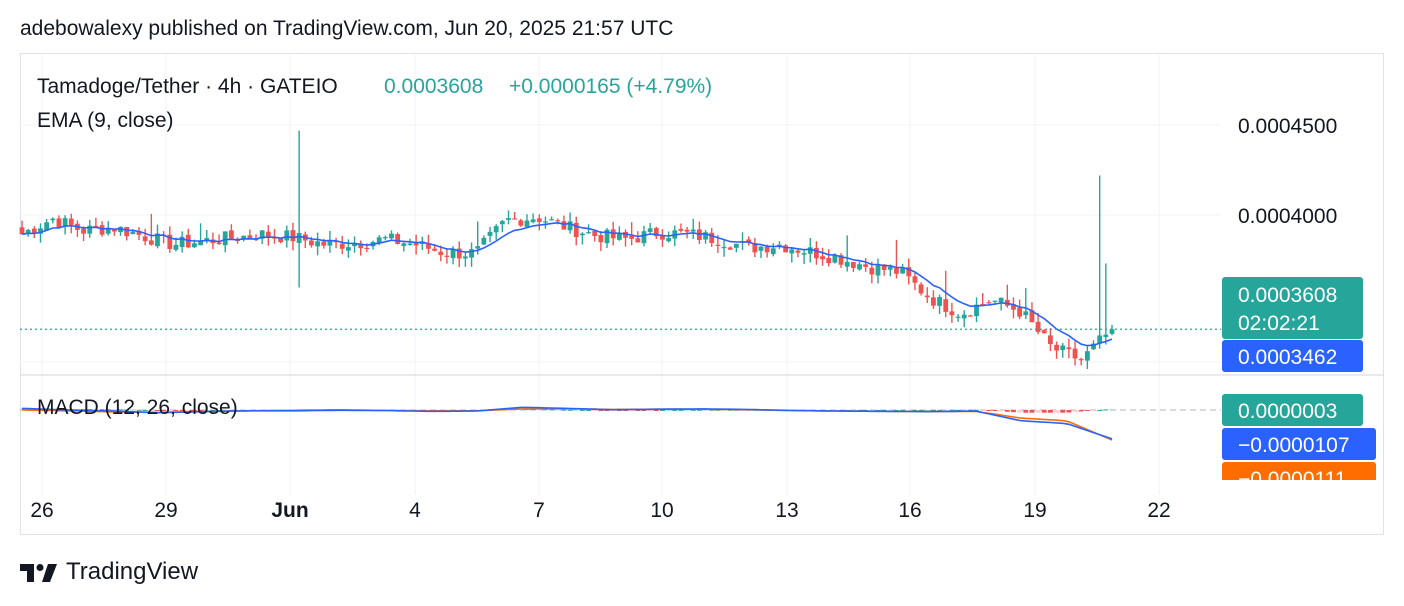 The height and width of the screenshot is (606, 1404). What do you see at coordinates (41, 510) in the screenshot?
I see `x-tick-label: 26` at bounding box center [41, 510].